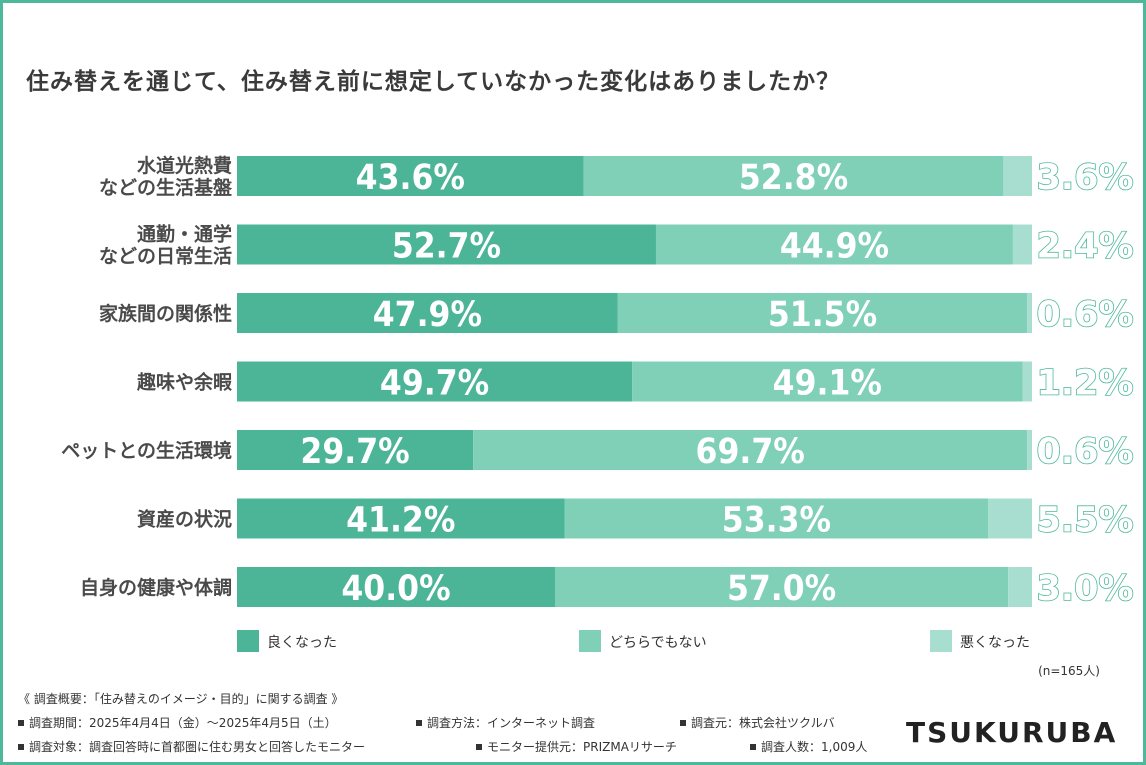 This screenshot has height=765, width=1146. I want to click on category-label: ペットとの生活環境, so click(146, 450).